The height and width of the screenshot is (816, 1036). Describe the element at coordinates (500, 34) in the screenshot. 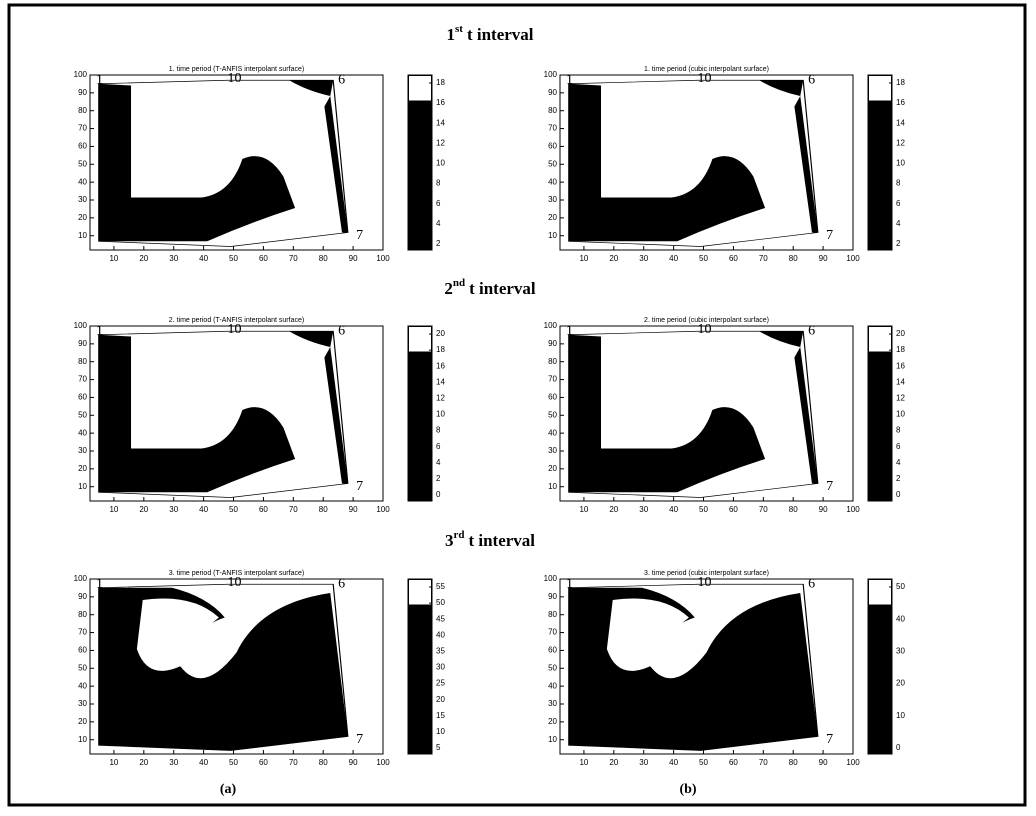

I see `heading-text: t interval` at that location.